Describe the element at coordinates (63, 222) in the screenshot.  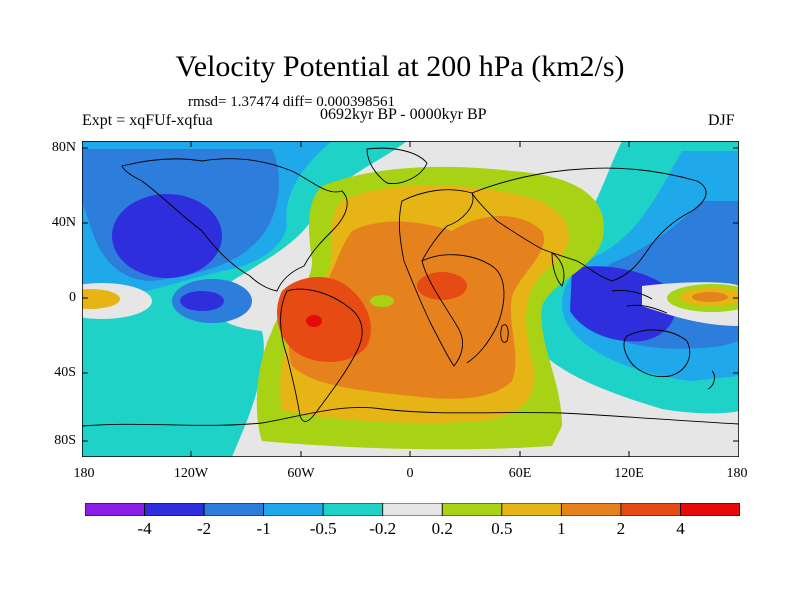
I see `y-tick-40n: 40N` at that location.